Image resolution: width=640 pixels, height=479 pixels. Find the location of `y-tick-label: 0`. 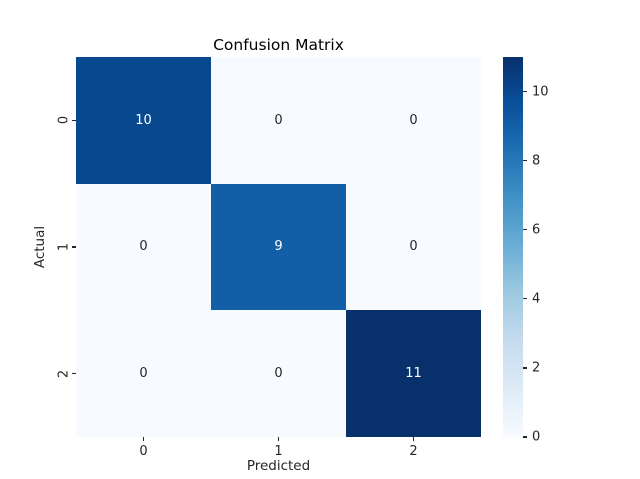

y-tick-label: 0 is located at coordinates (64, 120).